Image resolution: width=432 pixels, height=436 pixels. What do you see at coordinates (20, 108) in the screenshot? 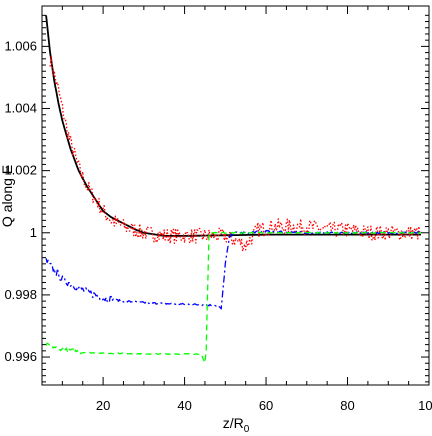
I see `y-tick-label: 1.004` at bounding box center [20, 108].